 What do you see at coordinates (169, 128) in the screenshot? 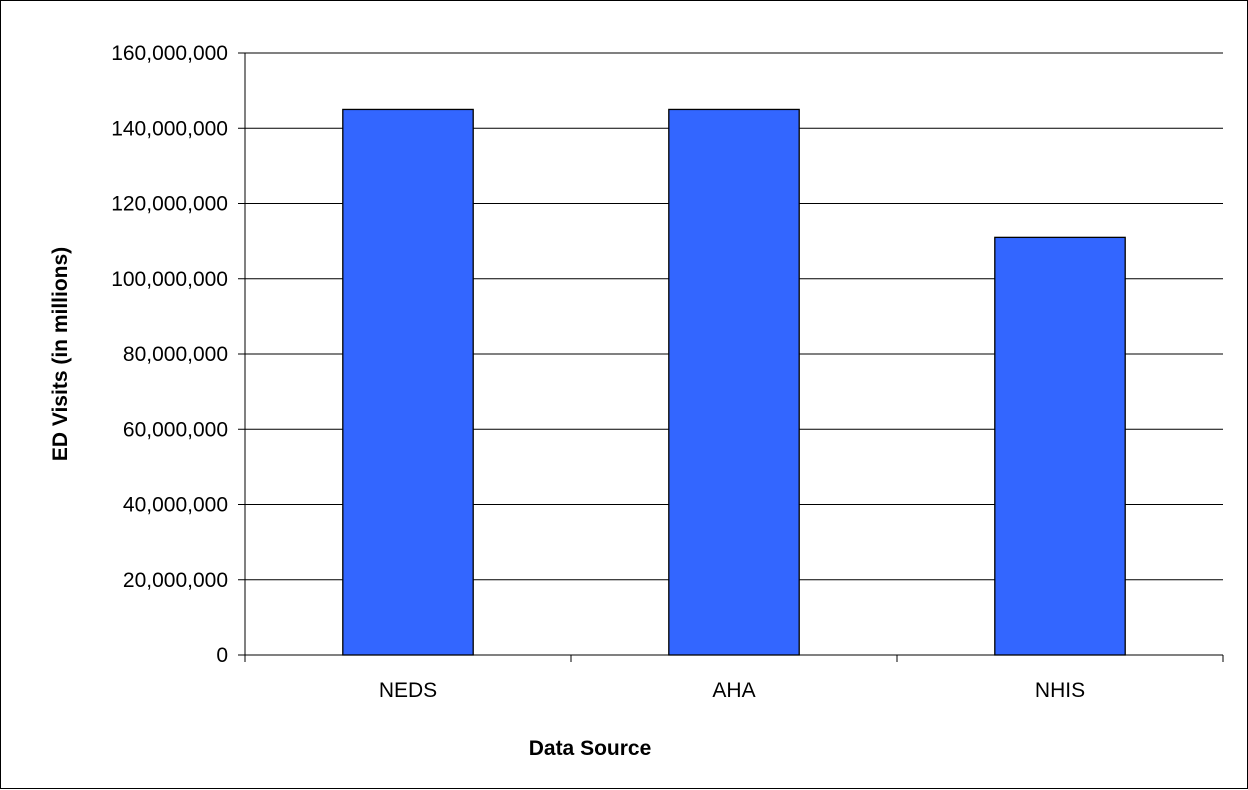
I see `y-tick-label: 140,000,000` at bounding box center [169, 128].